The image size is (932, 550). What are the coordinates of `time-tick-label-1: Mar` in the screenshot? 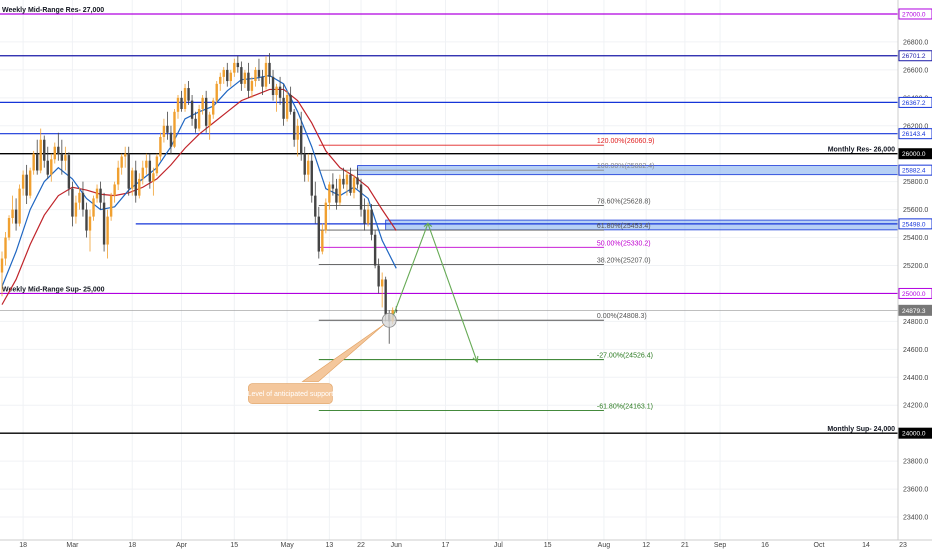 It's located at (72, 545).